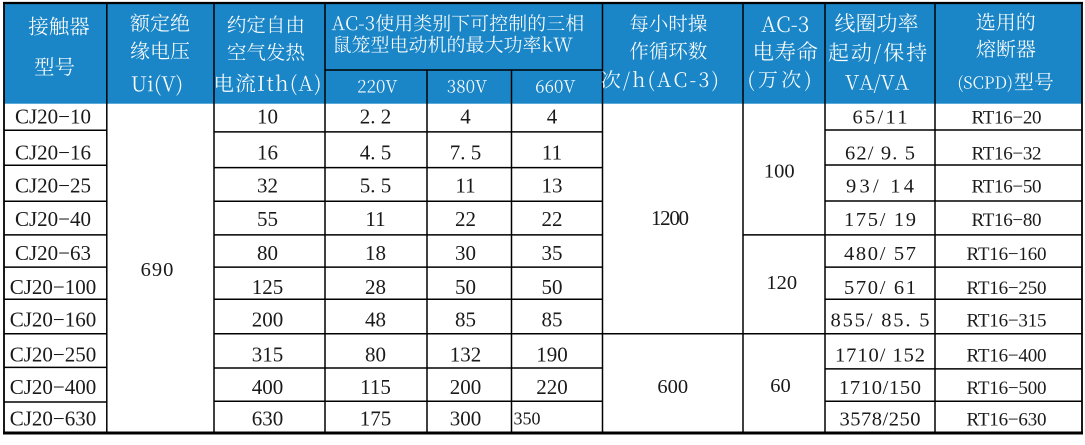  Describe the element at coordinates (53, 354) in the screenshot. I see `svg-text: CJ20−250` at that location.